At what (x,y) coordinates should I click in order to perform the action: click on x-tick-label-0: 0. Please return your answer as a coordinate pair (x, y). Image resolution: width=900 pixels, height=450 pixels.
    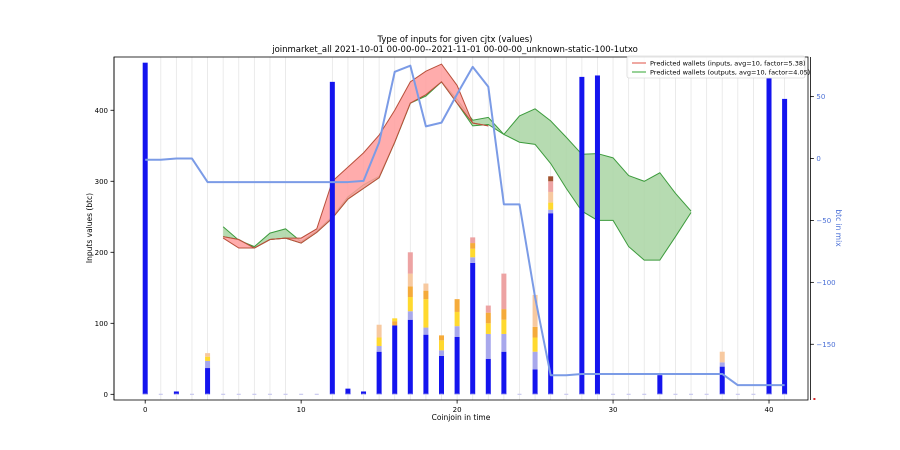
    Looking at the image, I should click on (145, 410).